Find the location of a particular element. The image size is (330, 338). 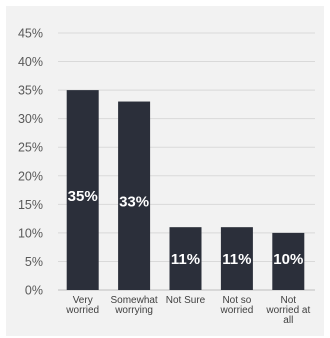

y-tick-label: 25% is located at coordinates (30, 148).